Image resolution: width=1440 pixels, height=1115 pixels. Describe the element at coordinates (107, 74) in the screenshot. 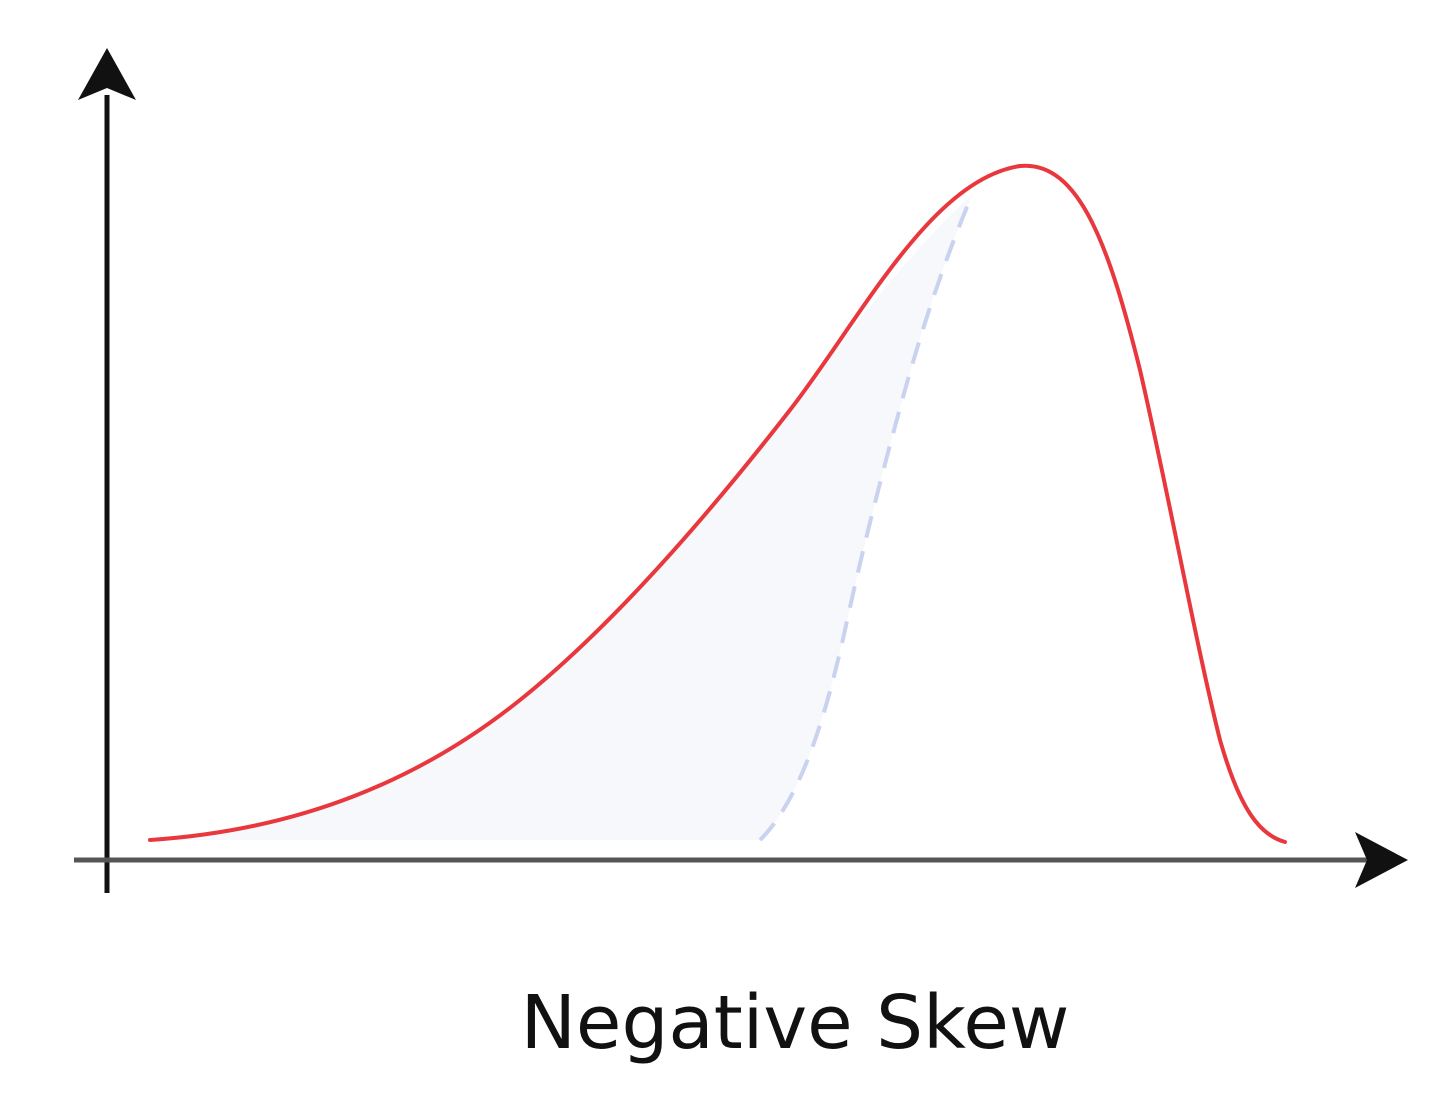

I see `arrow-up-icon` at that location.